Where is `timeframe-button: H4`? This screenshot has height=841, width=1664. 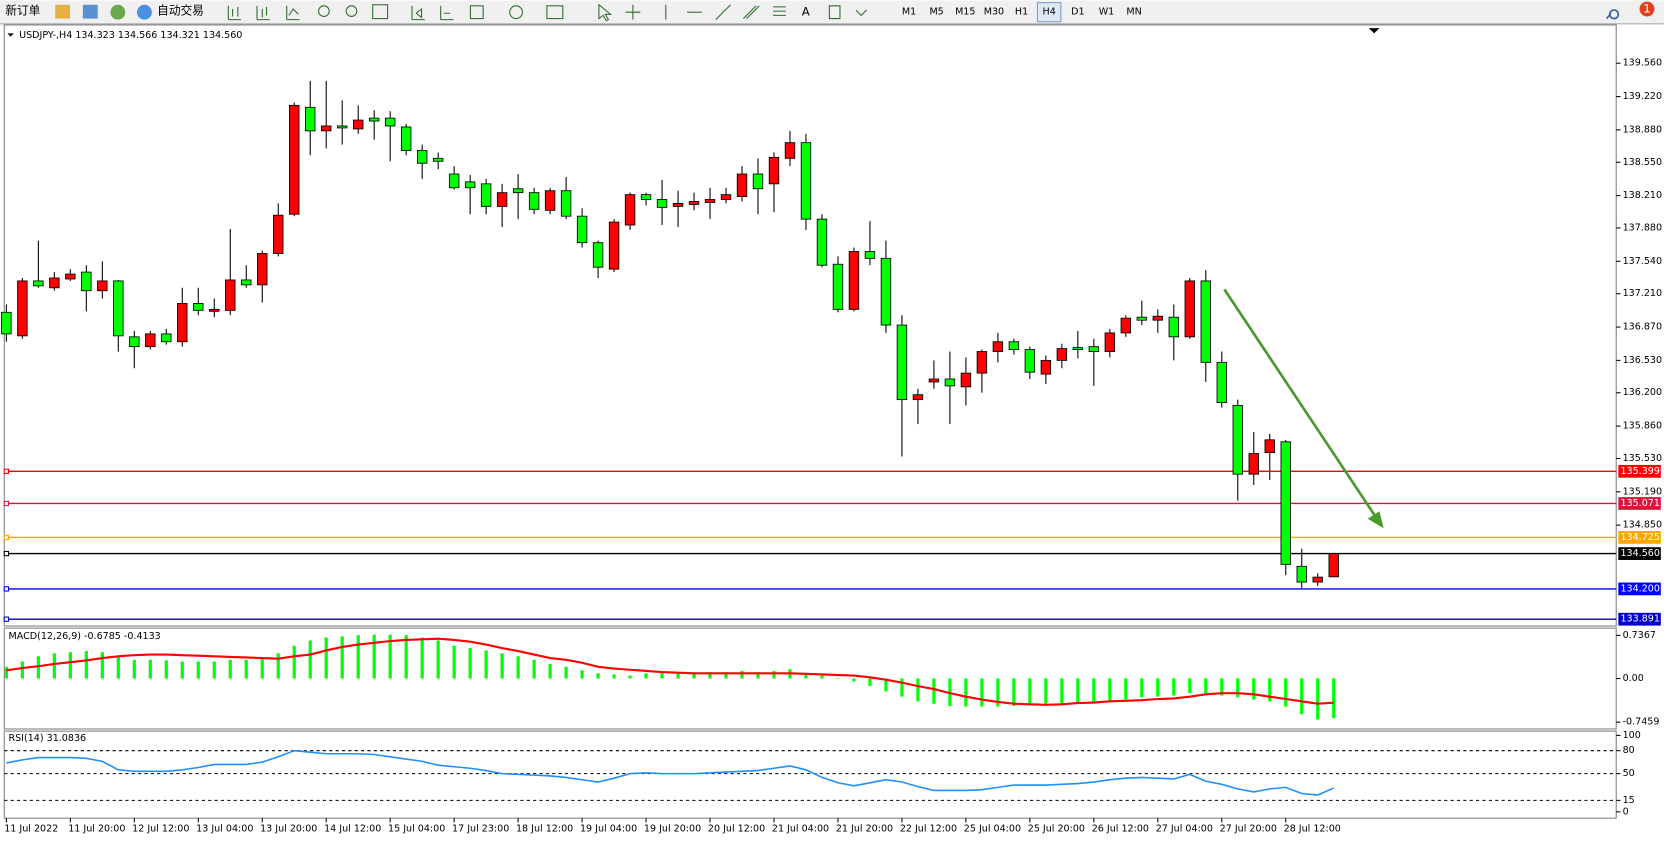
timeframe-button: H4 is located at coordinates (1049, 12).